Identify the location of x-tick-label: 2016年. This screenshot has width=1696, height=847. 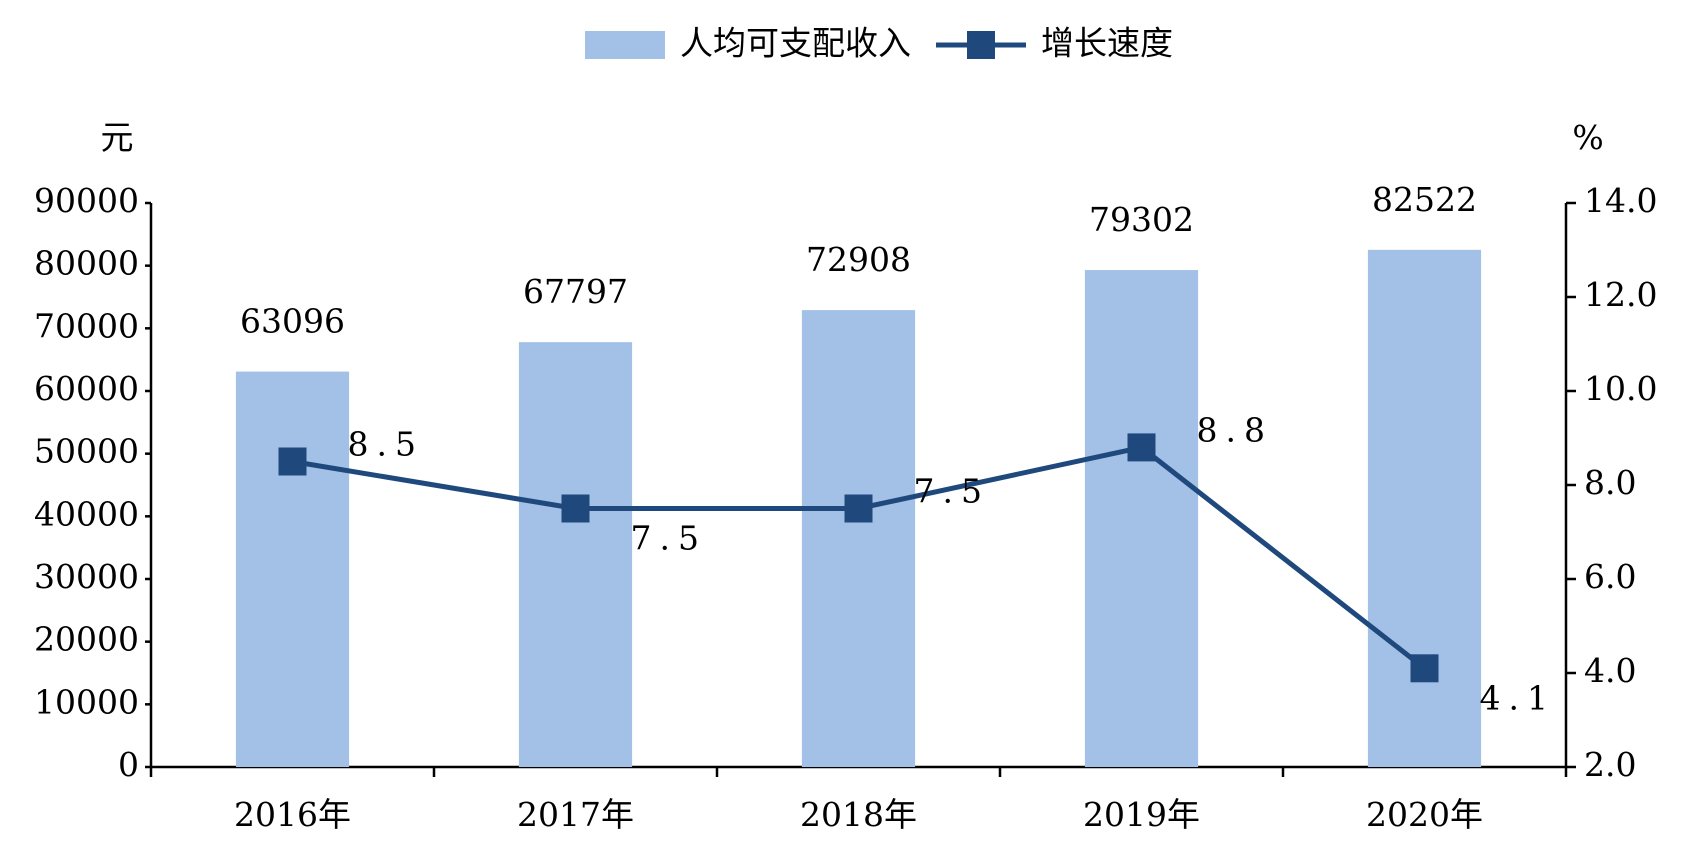
(292, 814).